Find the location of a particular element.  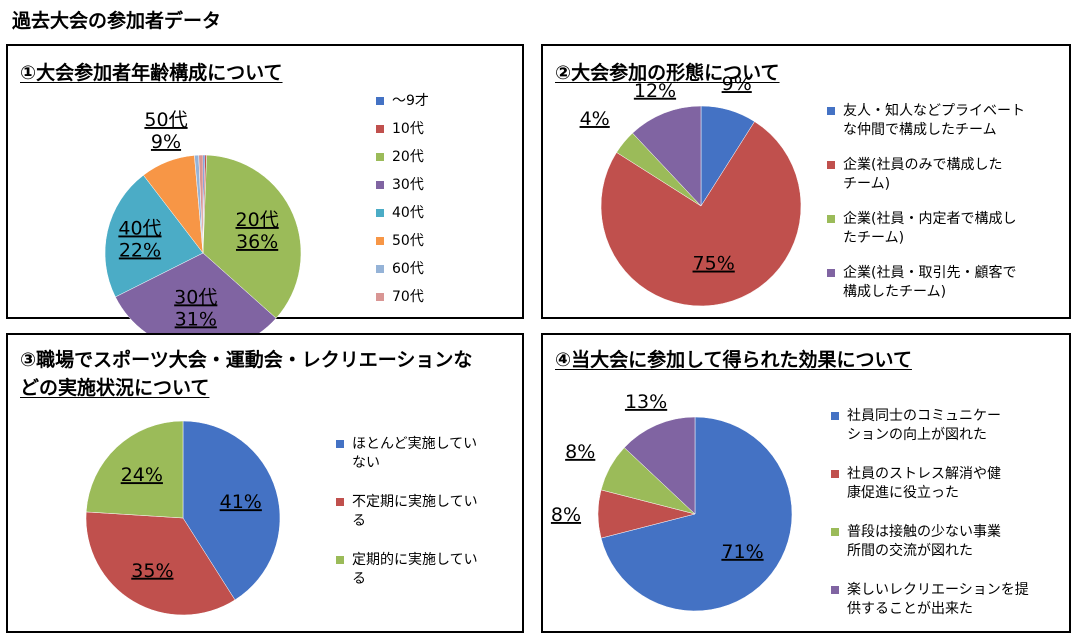

legend-label: ～9才 is located at coordinates (410, 101).